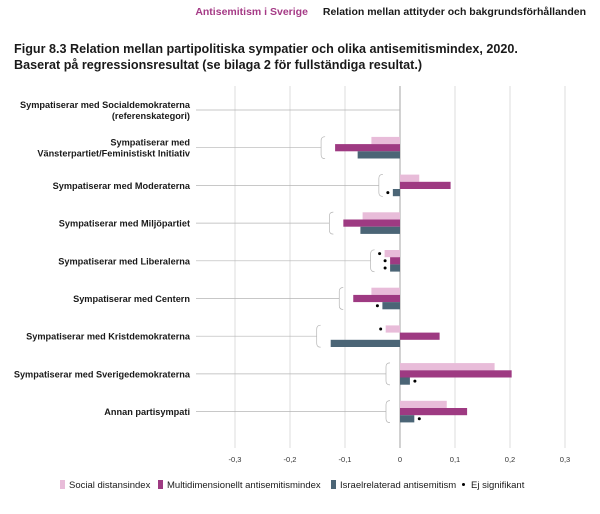 The width and height of the screenshot is (600, 514). I want to click on category-label: Sympatiserar med Centern, so click(131, 299).